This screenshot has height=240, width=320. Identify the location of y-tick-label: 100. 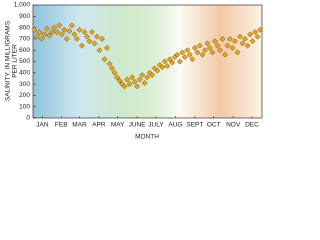
(24, 106).